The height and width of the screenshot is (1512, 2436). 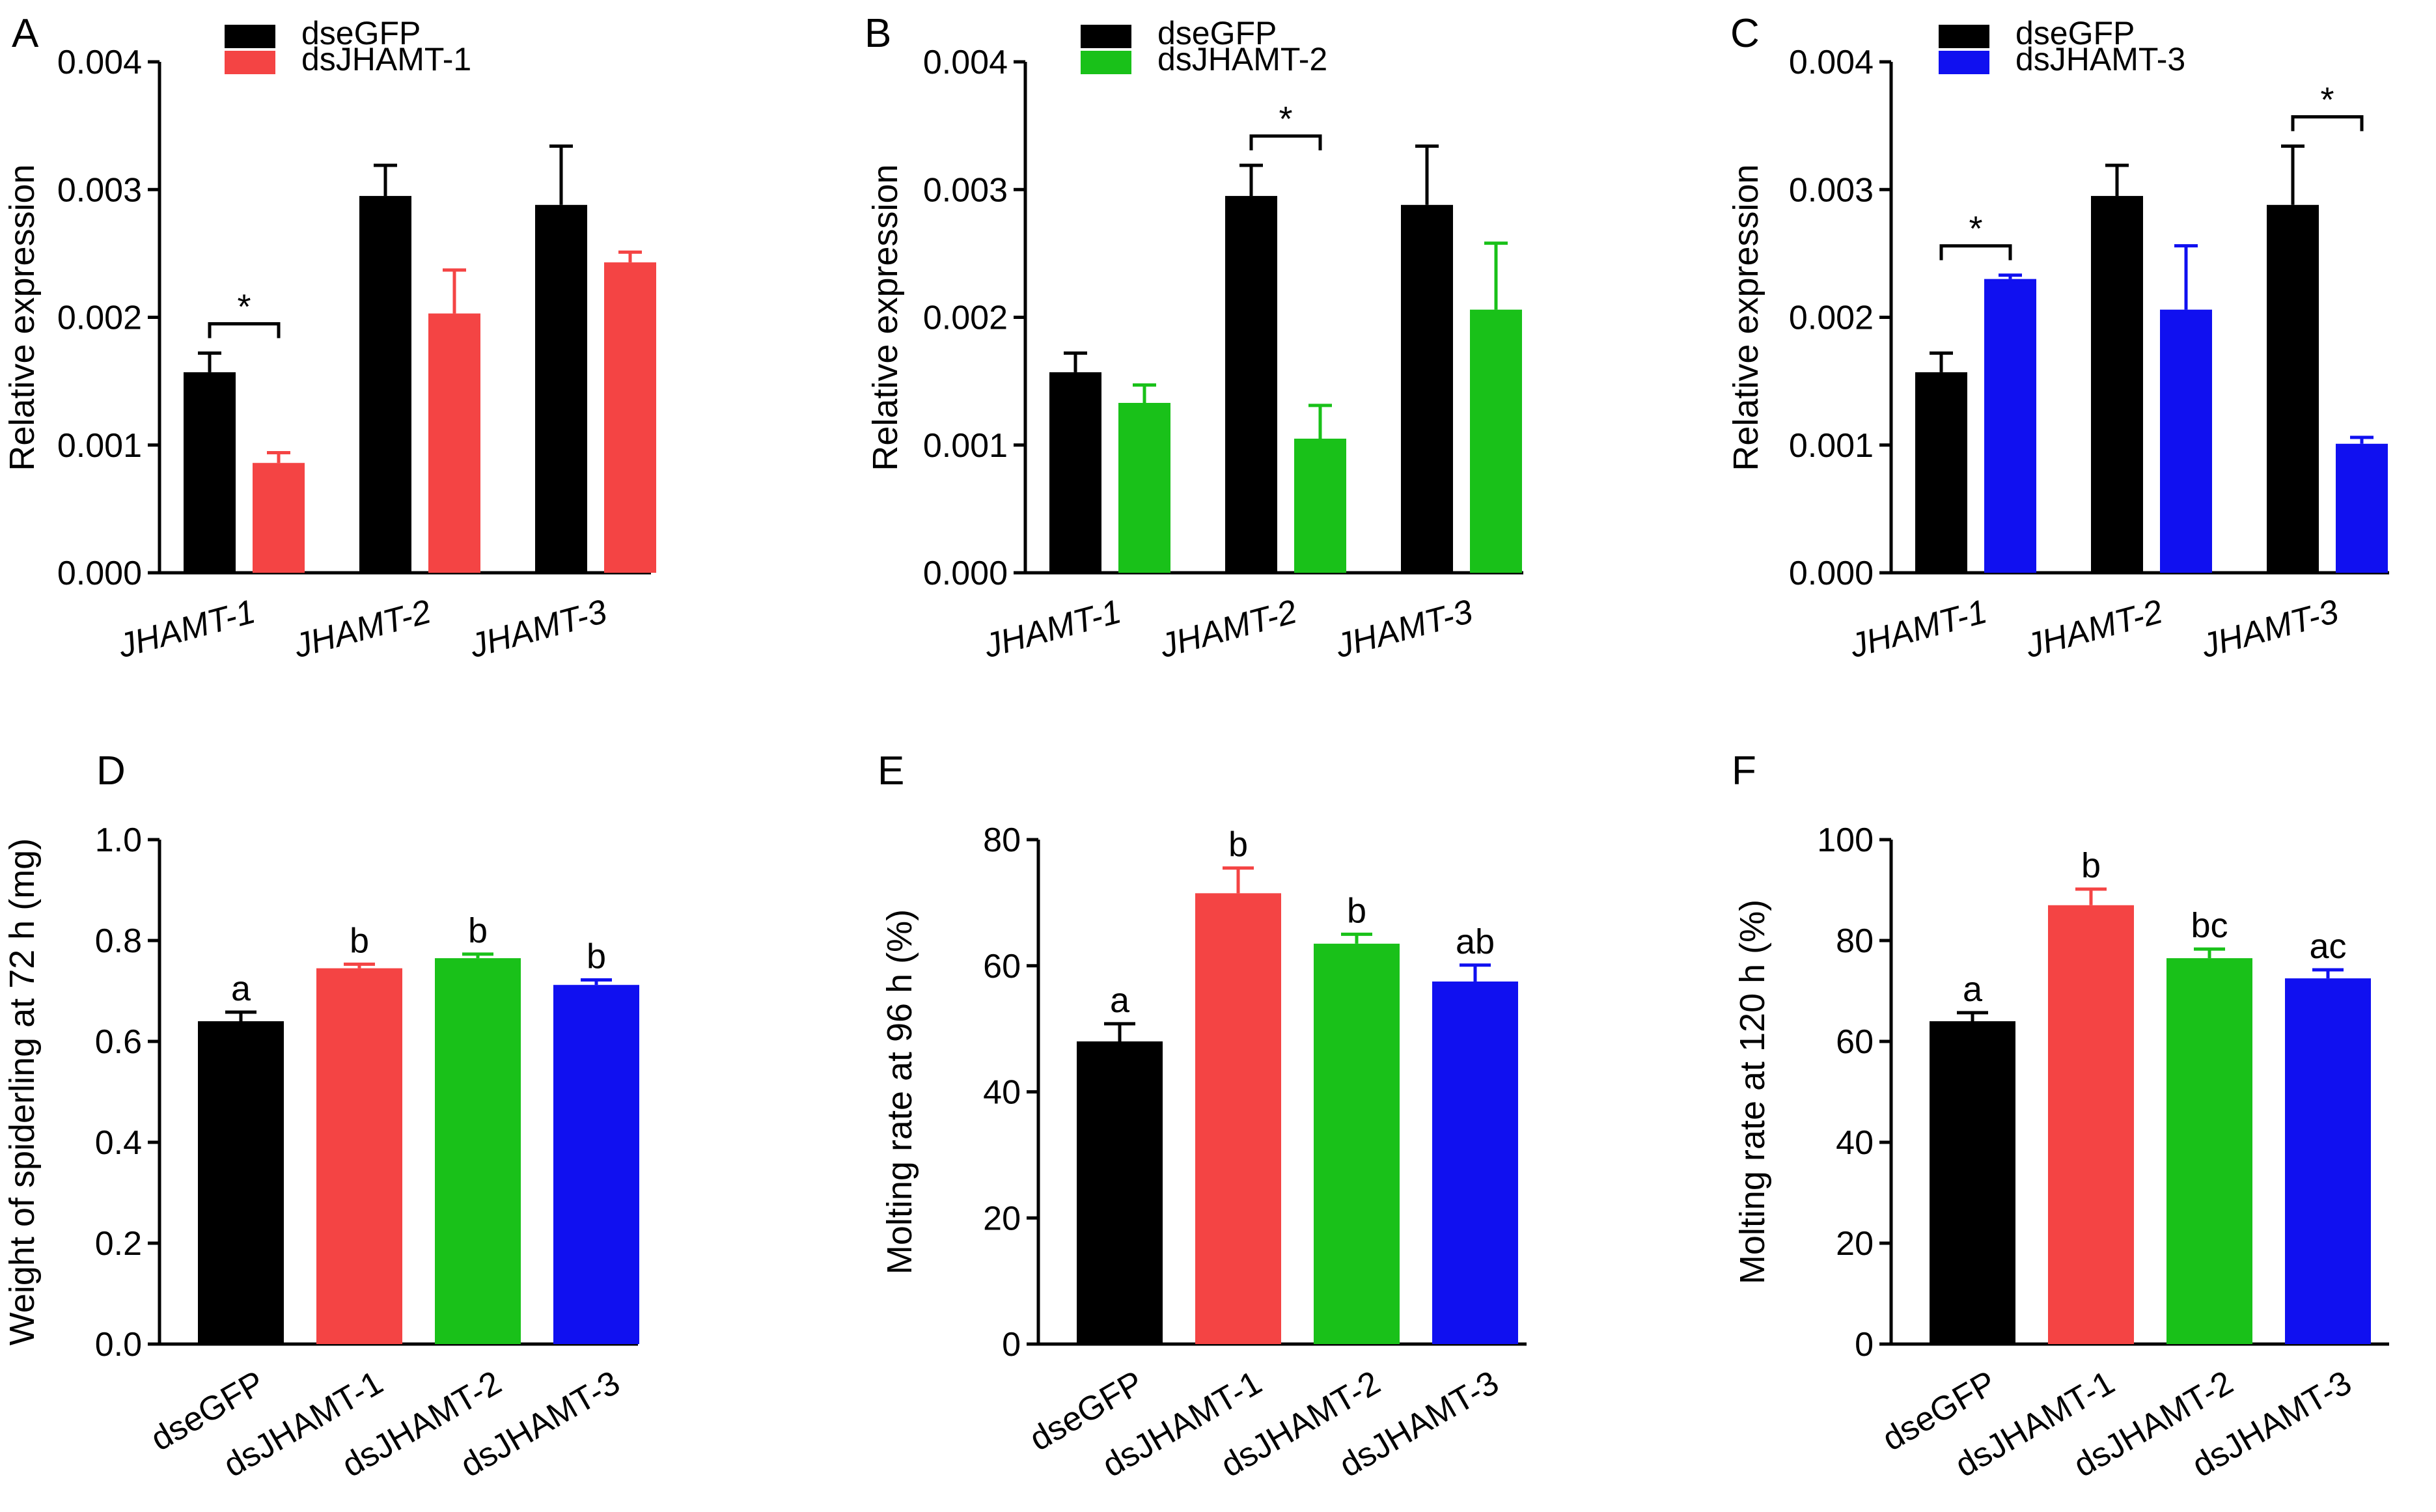 I want to click on y-tick-label: 20, so click(x=1855, y=1244).